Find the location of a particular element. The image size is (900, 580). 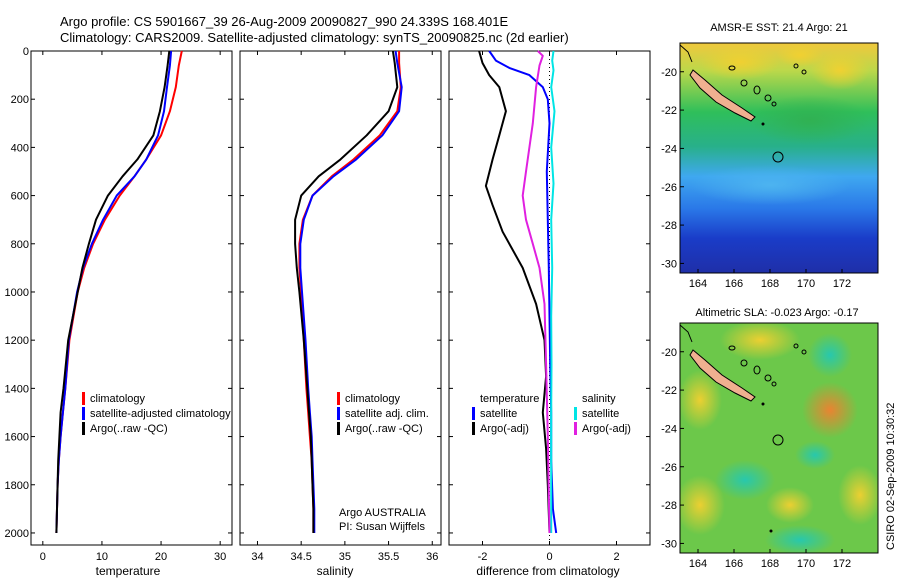

lon-tick-label: 168 is located at coordinates (770, 564).